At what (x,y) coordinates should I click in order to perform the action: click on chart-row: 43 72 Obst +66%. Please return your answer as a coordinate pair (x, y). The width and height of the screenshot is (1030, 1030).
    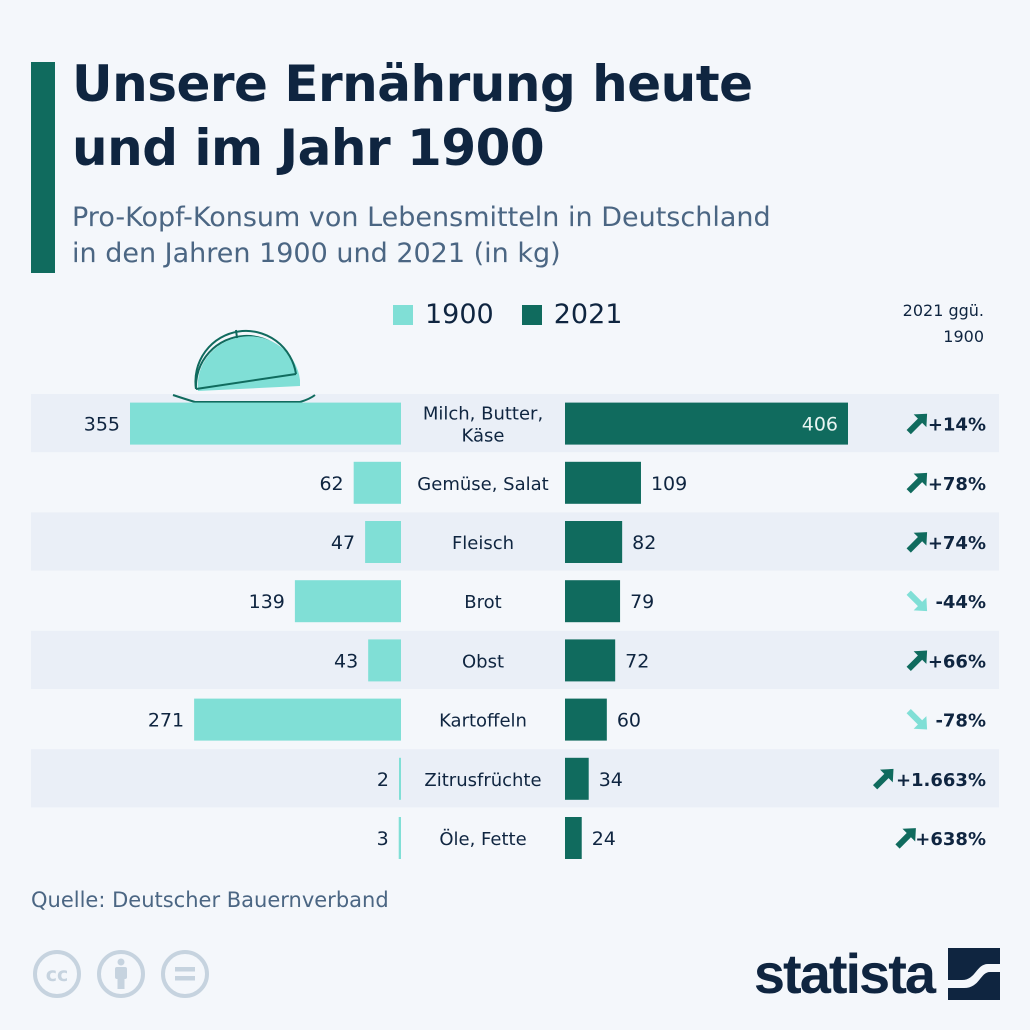
    Looking at the image, I should click on (660, 660).